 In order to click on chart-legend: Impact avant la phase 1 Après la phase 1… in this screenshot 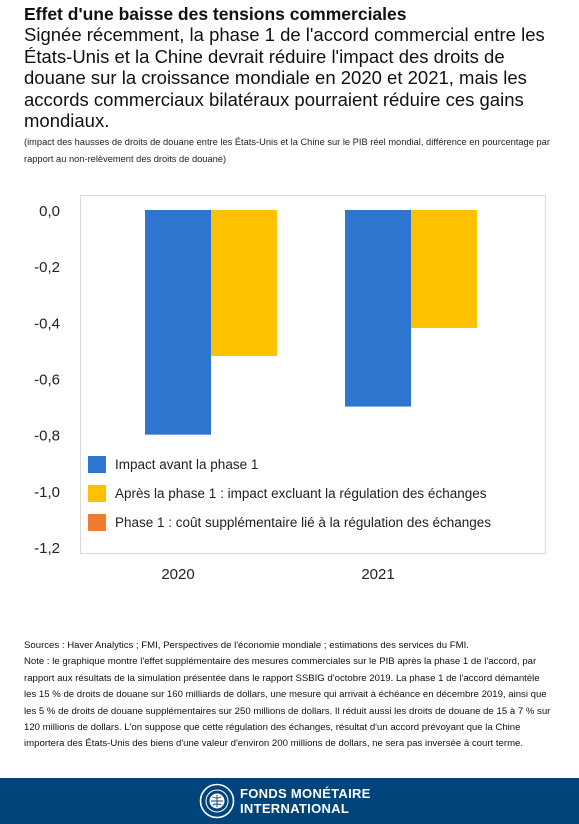, I will do `click(312, 493)`.